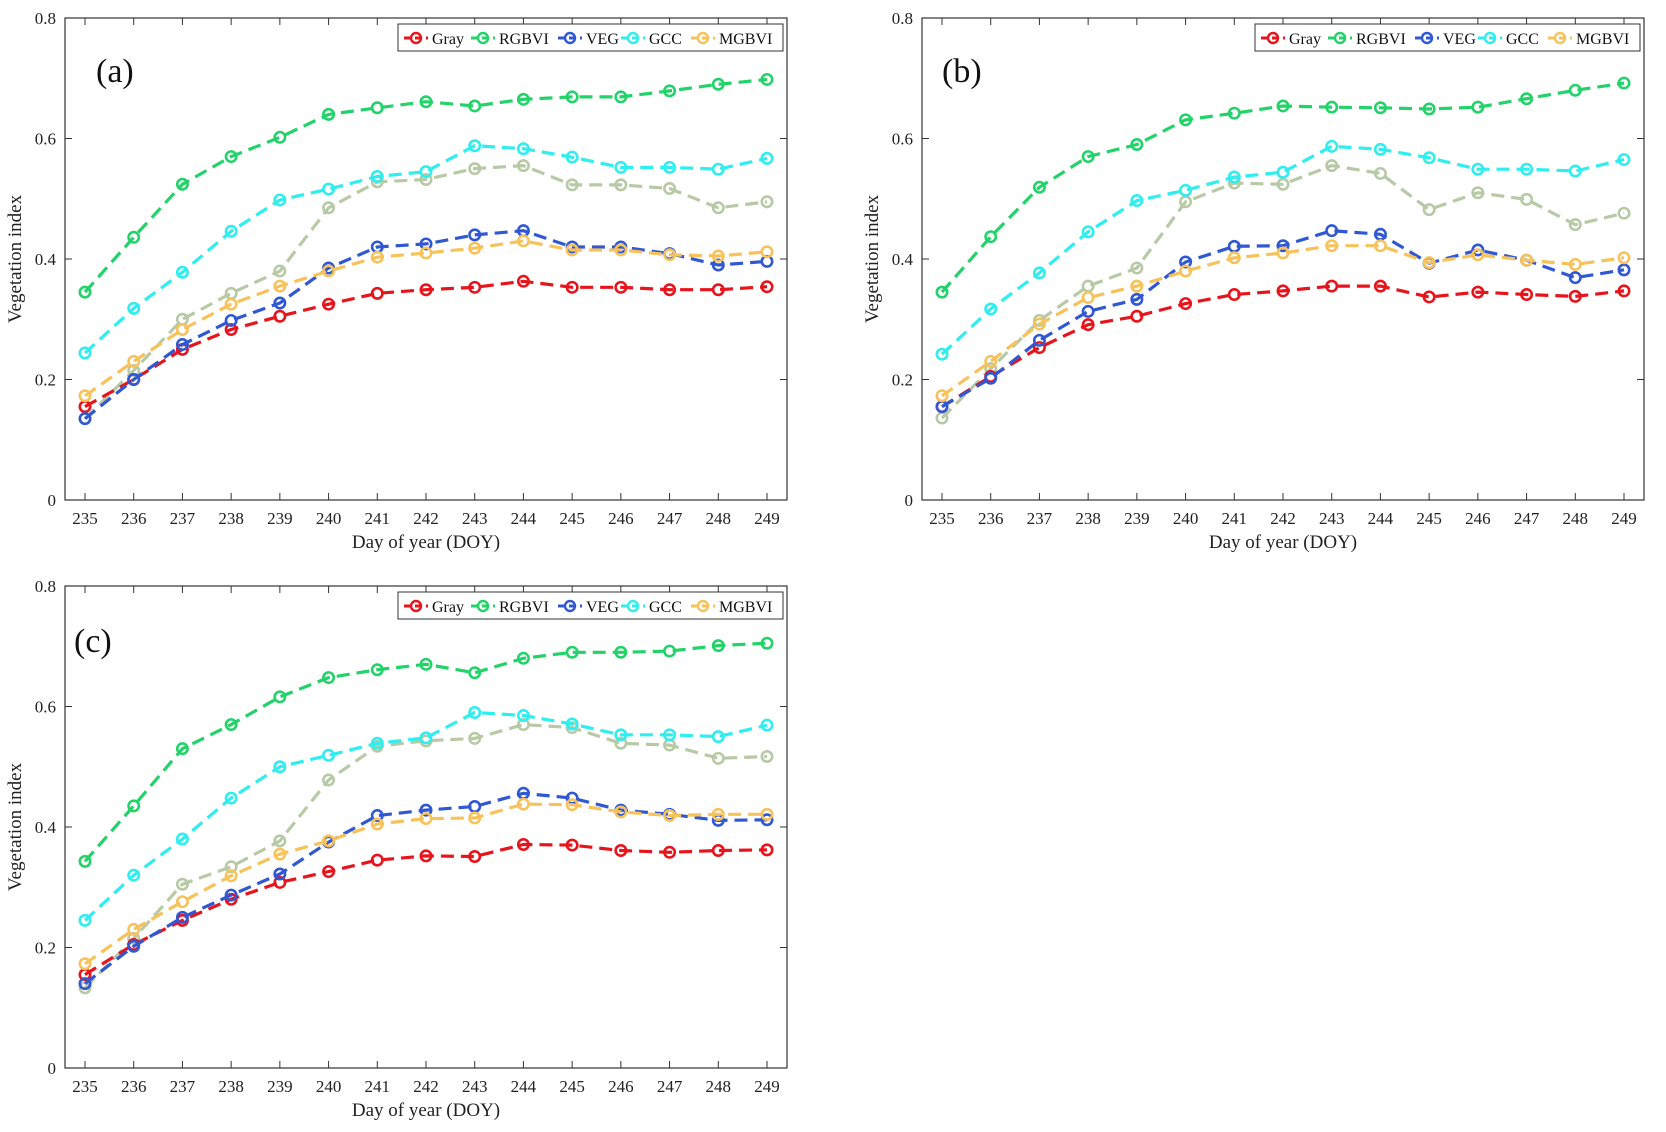 This screenshot has width=1666, height=1132. Describe the element at coordinates (475, 518) in the screenshot. I see `x-tick-label: 243` at that location.